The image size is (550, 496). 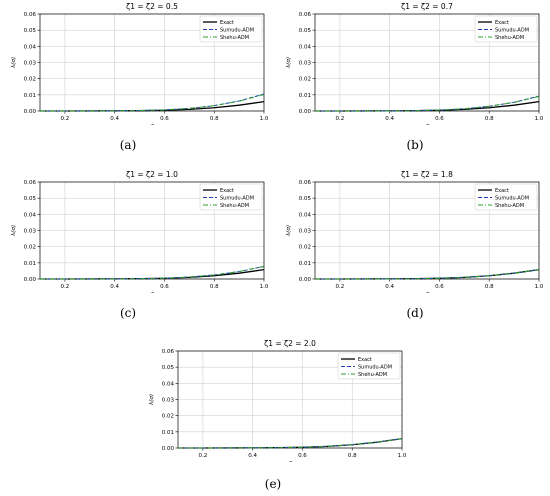 What do you see at coordinates (128, 145) in the screenshot?
I see `panel-caption-a: (a)` at bounding box center [128, 145].